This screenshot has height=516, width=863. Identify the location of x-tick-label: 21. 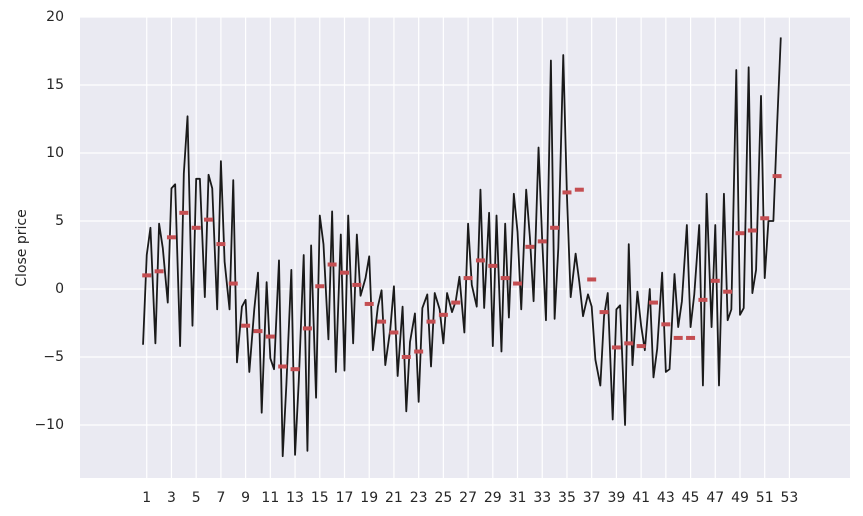
(394, 498).